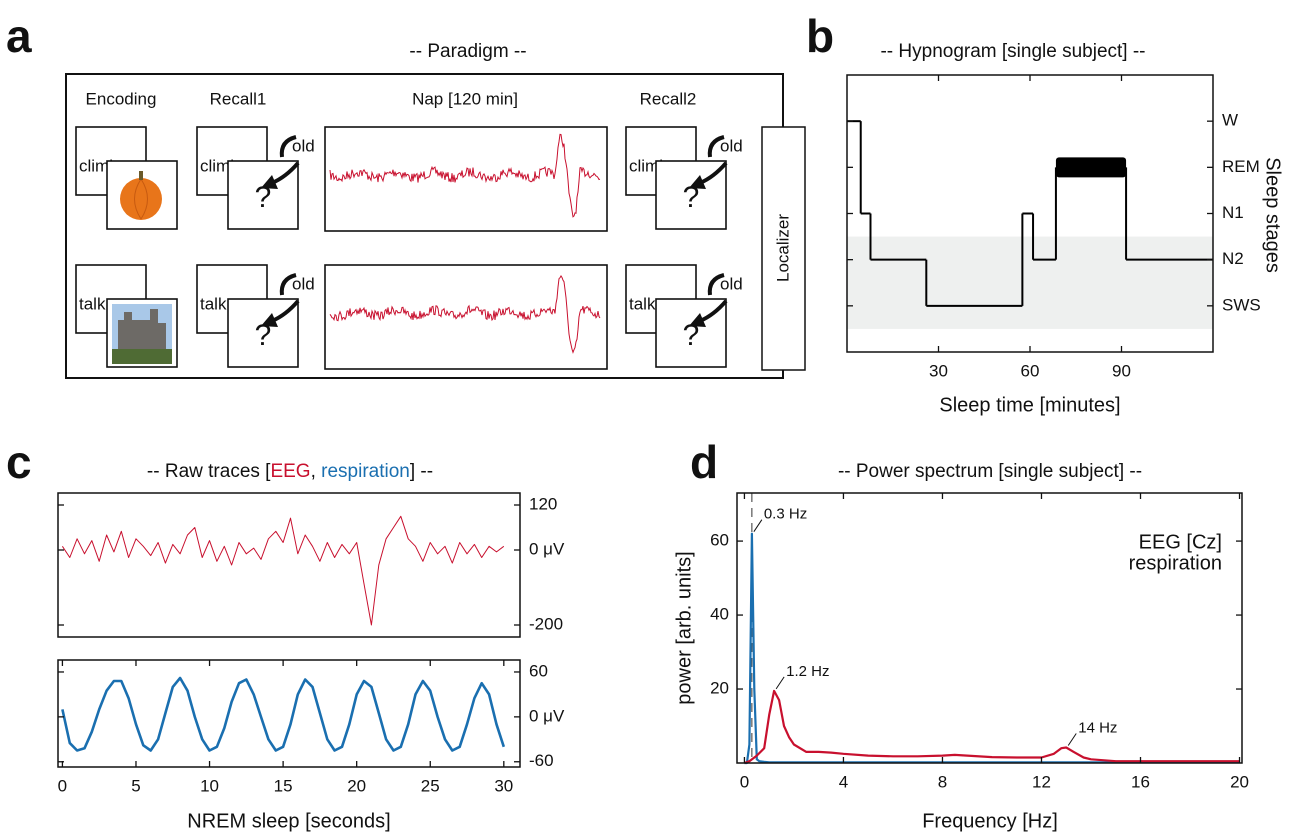 This screenshot has width=1293, height=836. What do you see at coordinates (365, 471) in the screenshot?
I see `title-series: respiration` at bounding box center [365, 471].